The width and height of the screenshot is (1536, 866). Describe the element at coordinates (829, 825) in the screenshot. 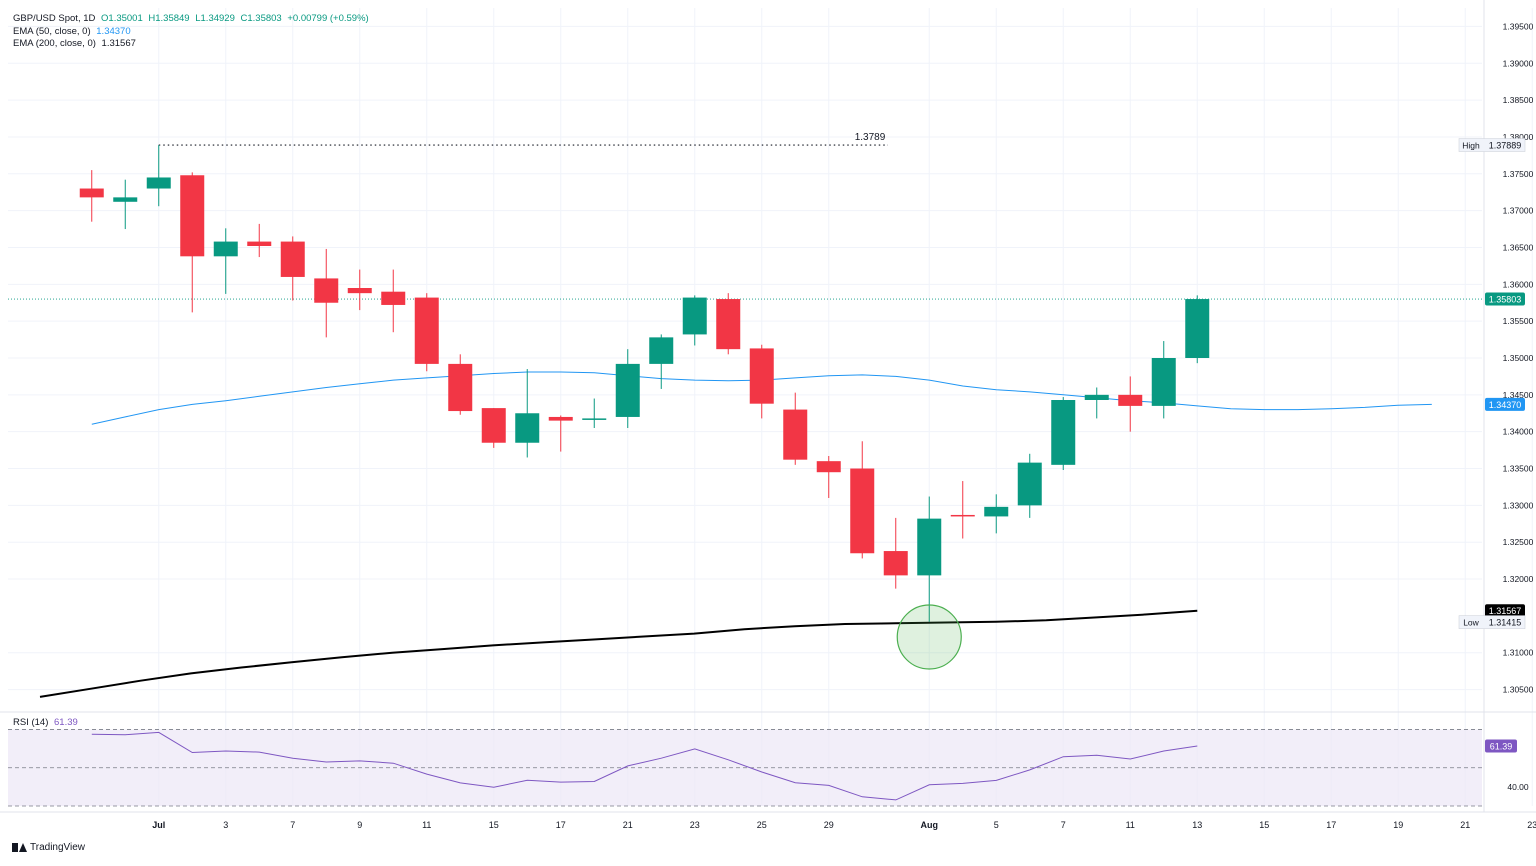

I see `time-tick-label: 29` at that location.